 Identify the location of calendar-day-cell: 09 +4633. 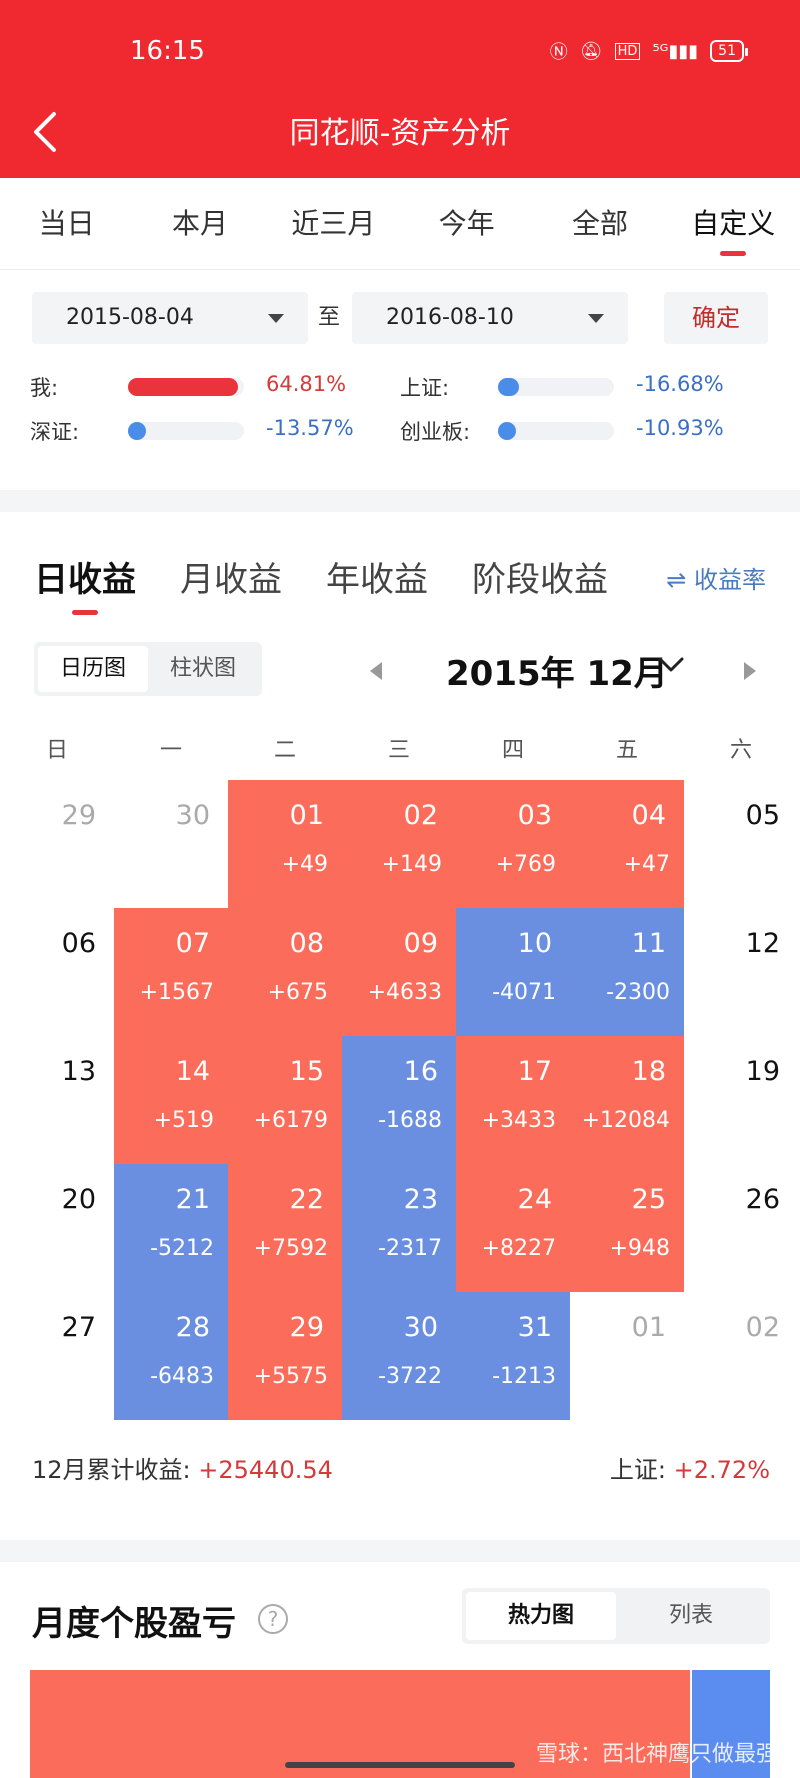
(399, 972).